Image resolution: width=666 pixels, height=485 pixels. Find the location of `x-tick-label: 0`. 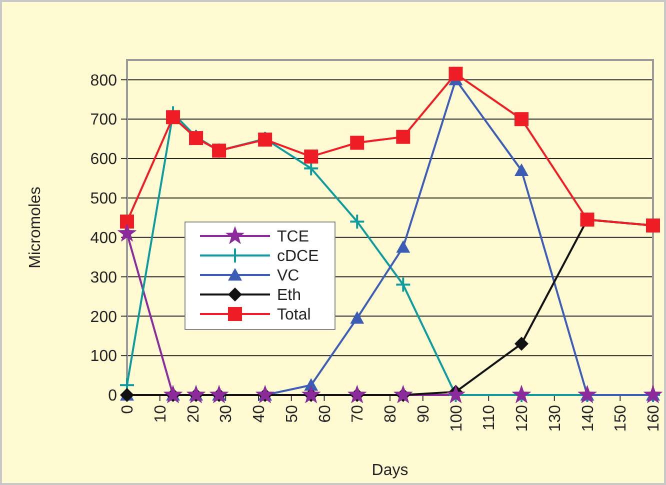

x-tick-label: 0 is located at coordinates (128, 409).